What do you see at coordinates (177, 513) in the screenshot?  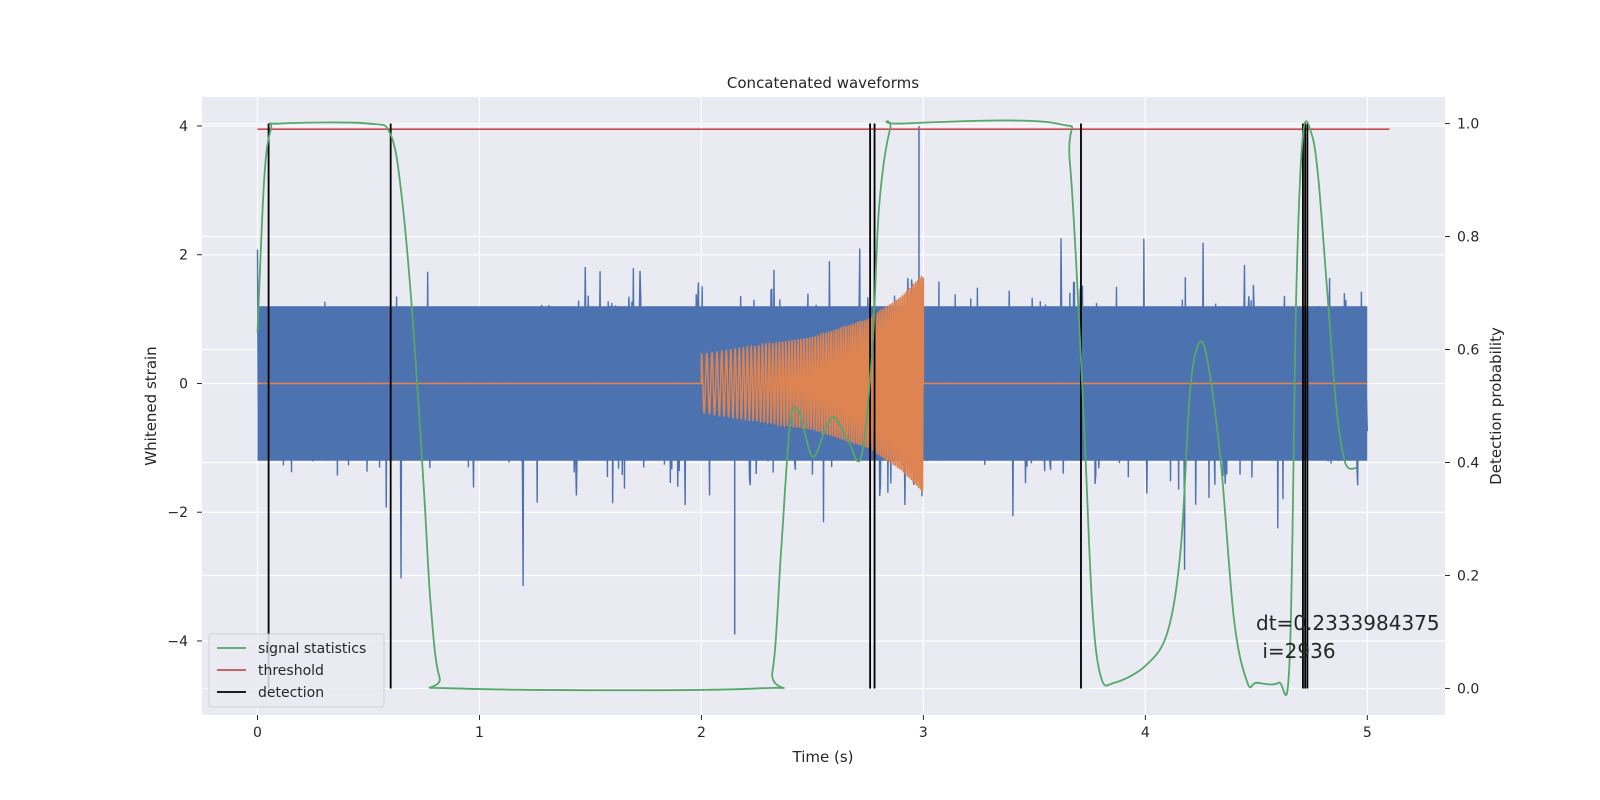 I see `y-tick-label: −2` at bounding box center [177, 513].